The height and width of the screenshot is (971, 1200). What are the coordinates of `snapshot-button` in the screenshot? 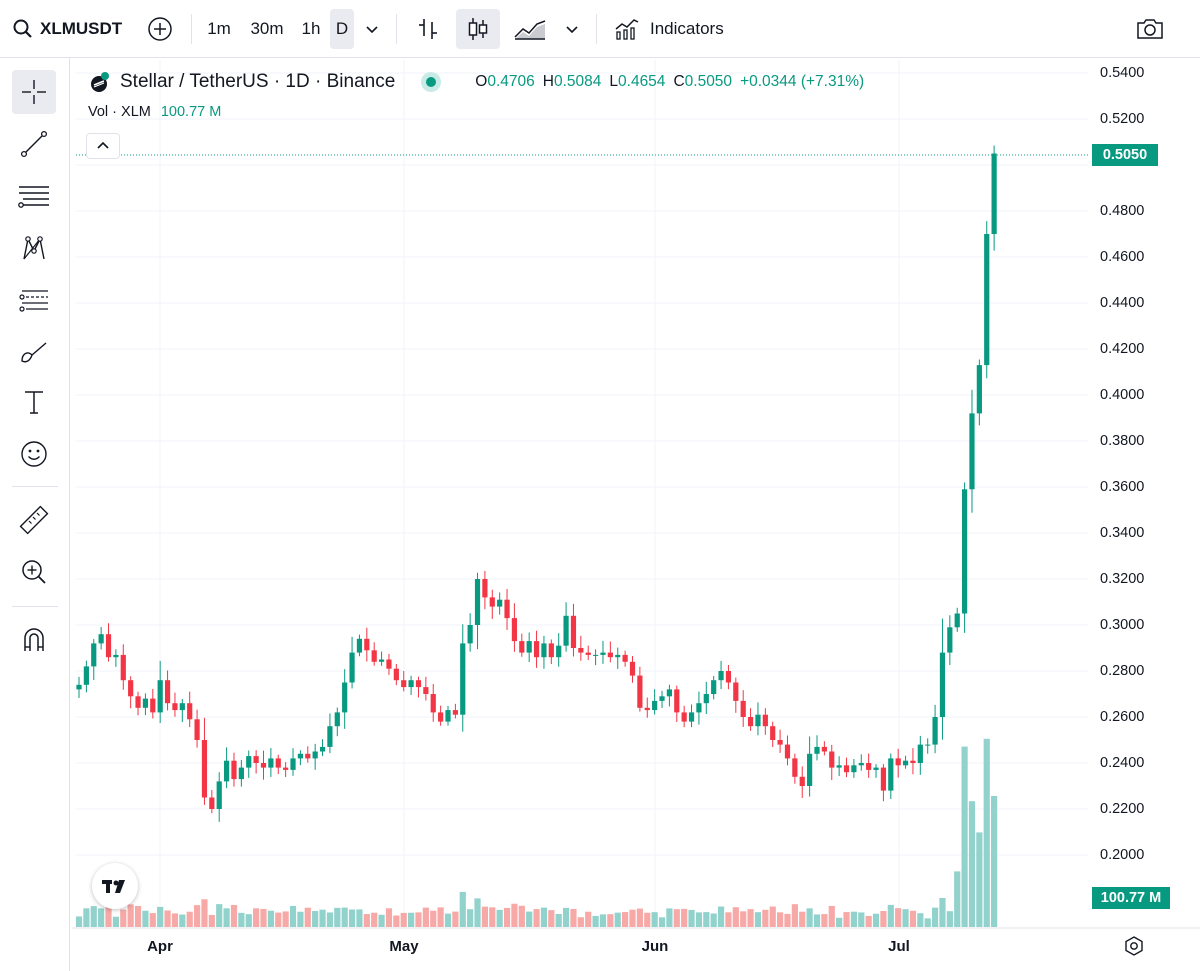 It's located at (1150, 29).